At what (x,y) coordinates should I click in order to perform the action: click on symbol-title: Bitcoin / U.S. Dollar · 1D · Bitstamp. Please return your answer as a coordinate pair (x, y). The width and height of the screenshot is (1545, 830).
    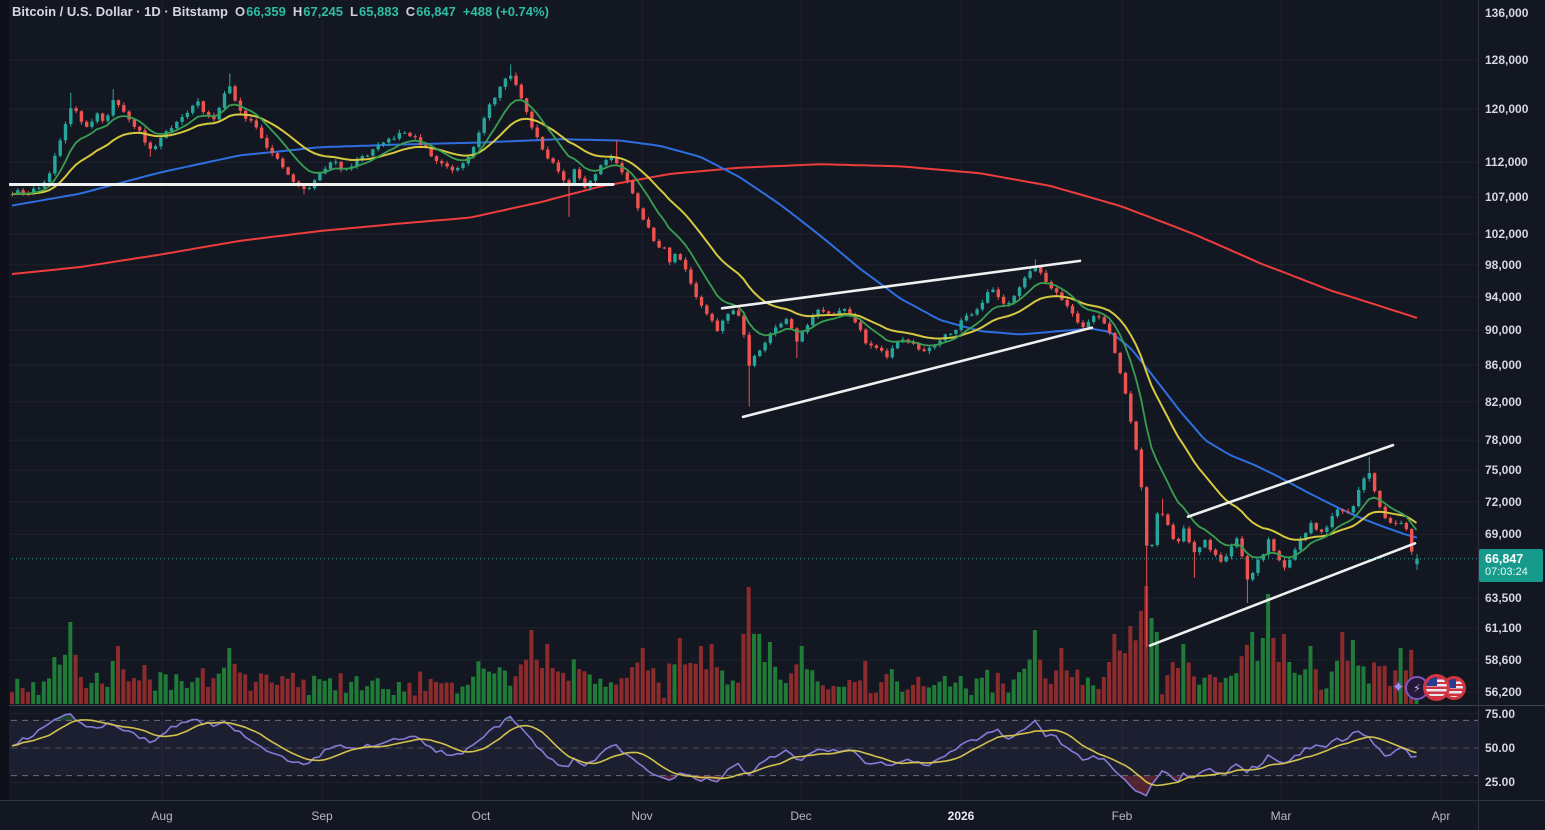
    Looking at the image, I should click on (120, 11).